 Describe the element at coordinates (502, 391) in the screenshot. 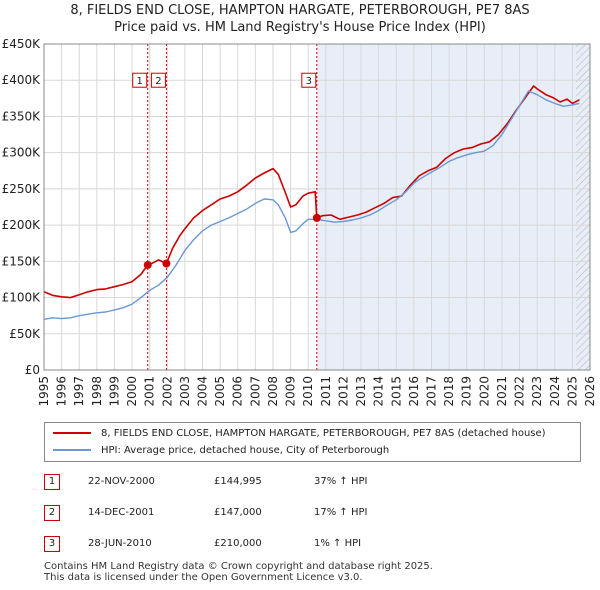

I see `x-tick-label: 2021` at that location.